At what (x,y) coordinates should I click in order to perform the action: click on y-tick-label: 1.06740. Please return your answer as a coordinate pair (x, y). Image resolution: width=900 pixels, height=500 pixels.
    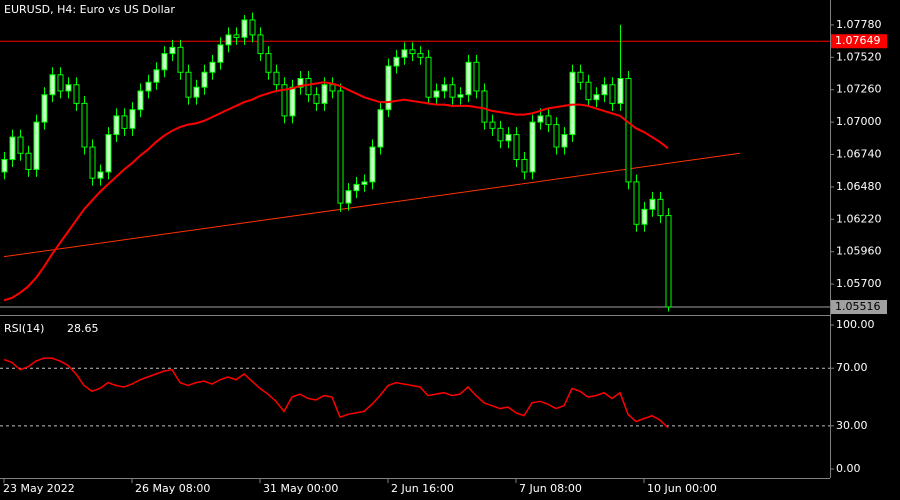
    Looking at the image, I should click on (859, 154).